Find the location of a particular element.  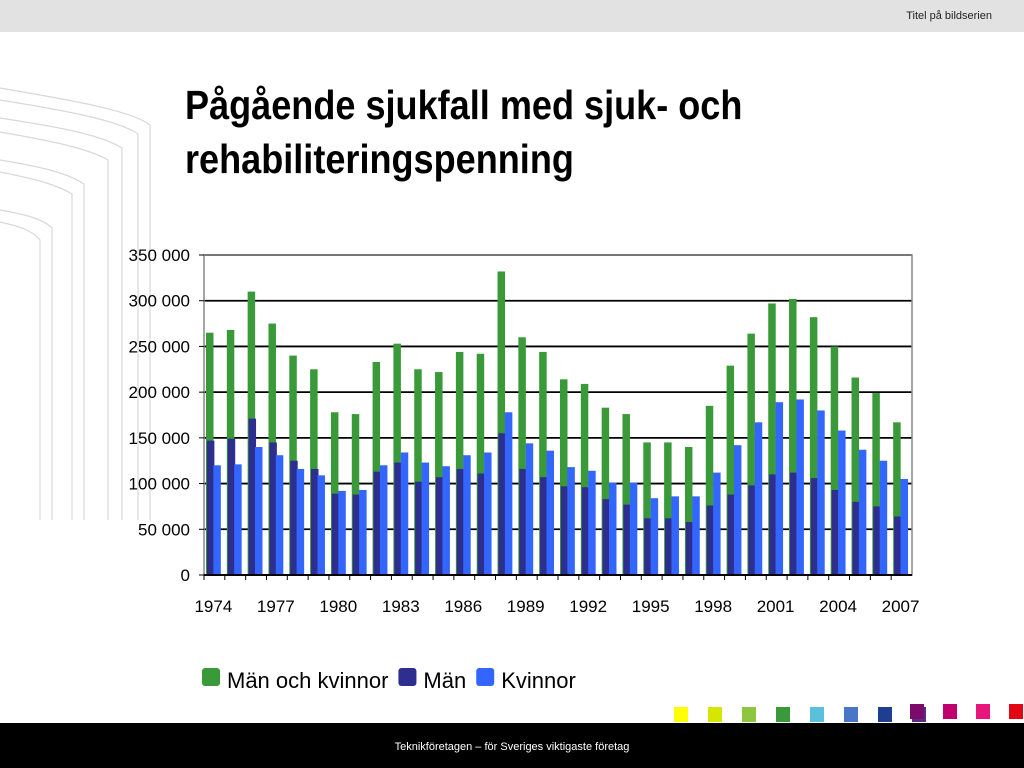

bar-total-1990 is located at coordinates (543, 463).